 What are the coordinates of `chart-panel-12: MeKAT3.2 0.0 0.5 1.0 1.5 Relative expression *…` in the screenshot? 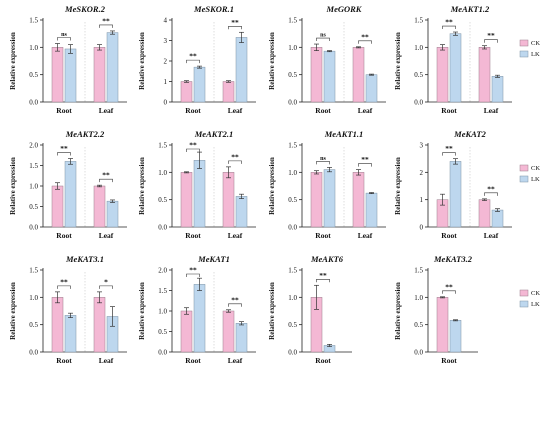 It's located at (467, 309).